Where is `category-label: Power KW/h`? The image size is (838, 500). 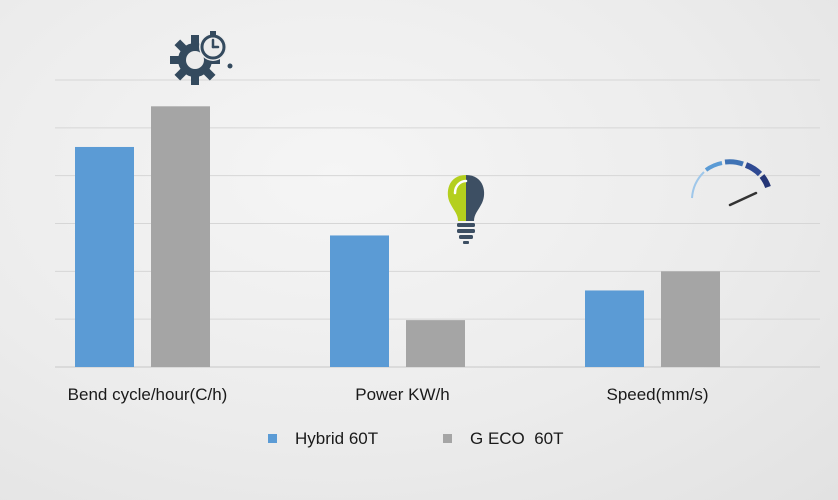
category-label: Power KW/h is located at coordinates (402, 394).